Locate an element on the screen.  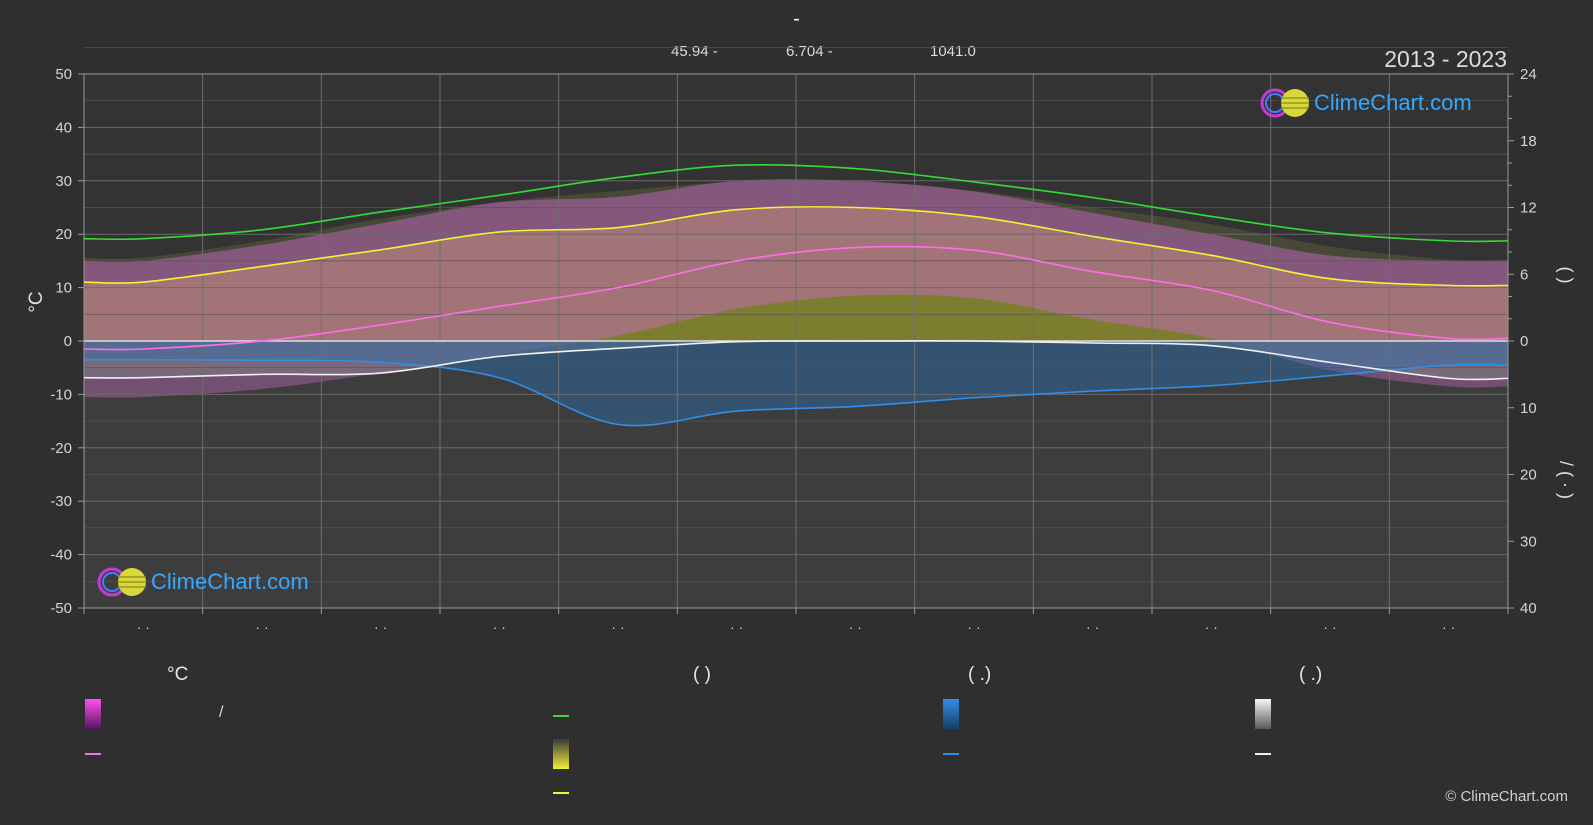
legend-line-daylight is located at coordinates (561, 716).